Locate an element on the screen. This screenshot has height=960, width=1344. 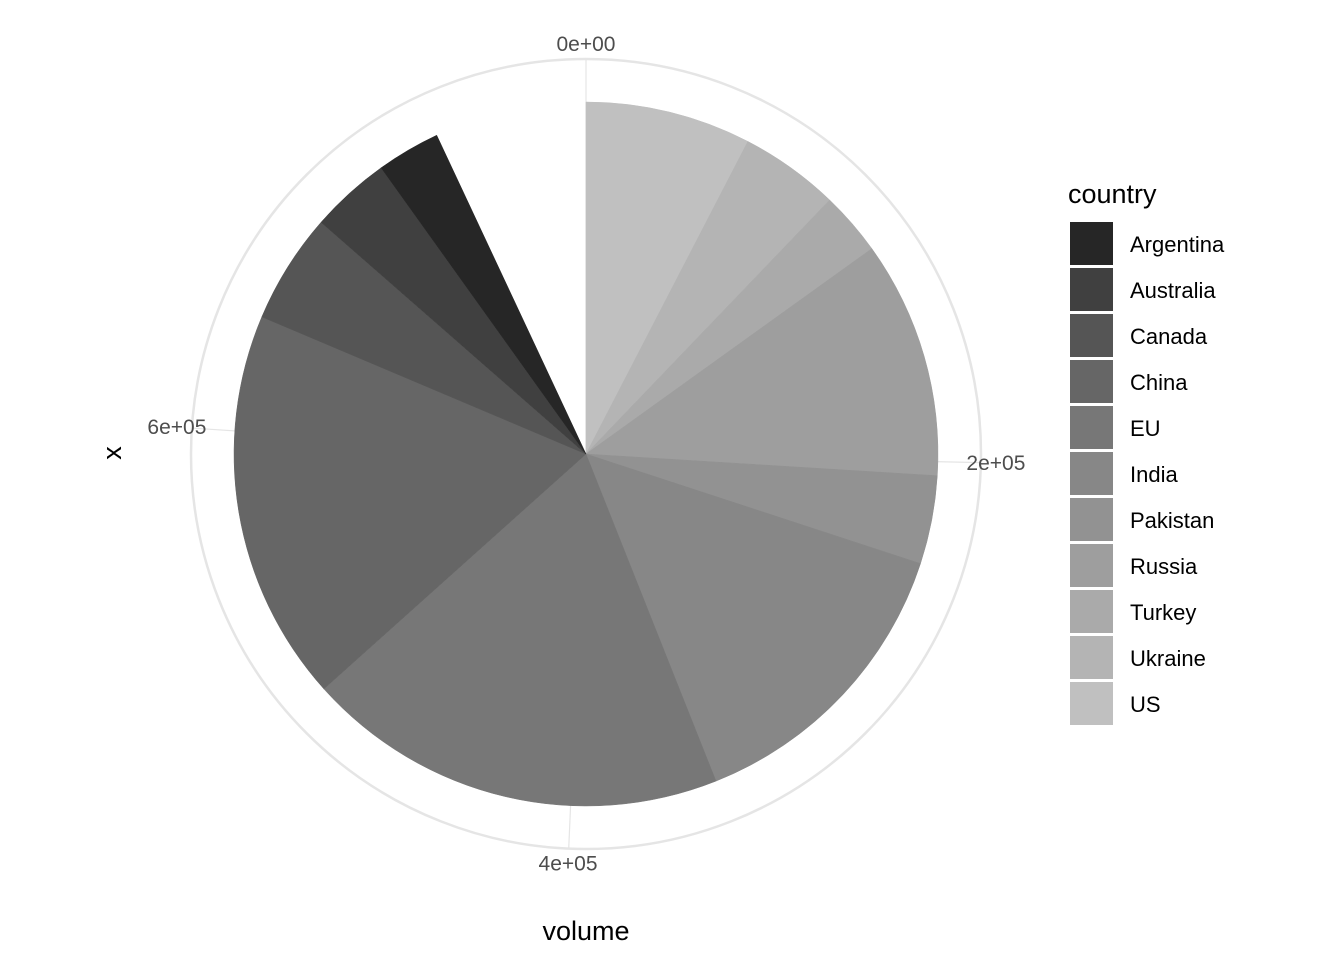
legend-key-eu is located at coordinates (1091, 427).